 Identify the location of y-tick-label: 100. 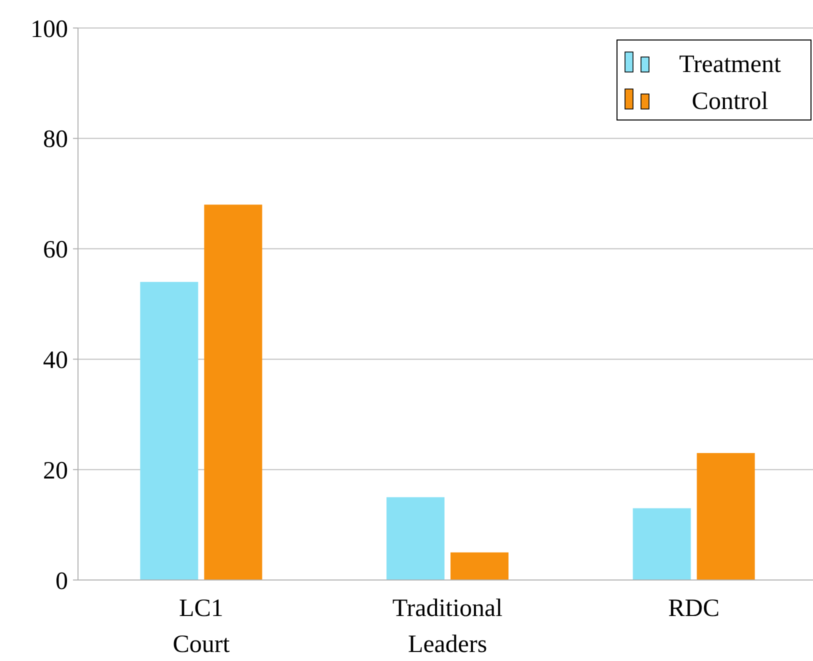
(49, 29).